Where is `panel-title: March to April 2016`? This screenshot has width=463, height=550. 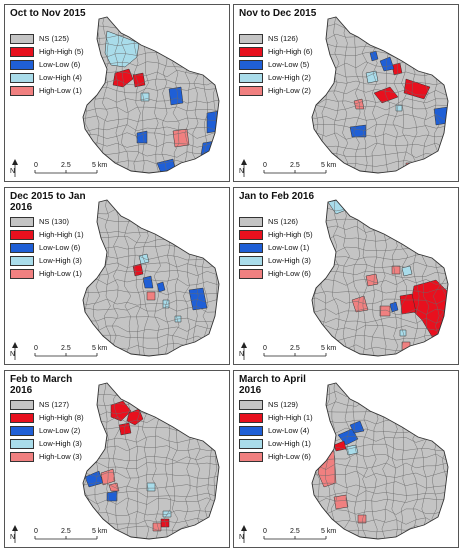 panel-title: March to April 2016 is located at coordinates (272, 385).